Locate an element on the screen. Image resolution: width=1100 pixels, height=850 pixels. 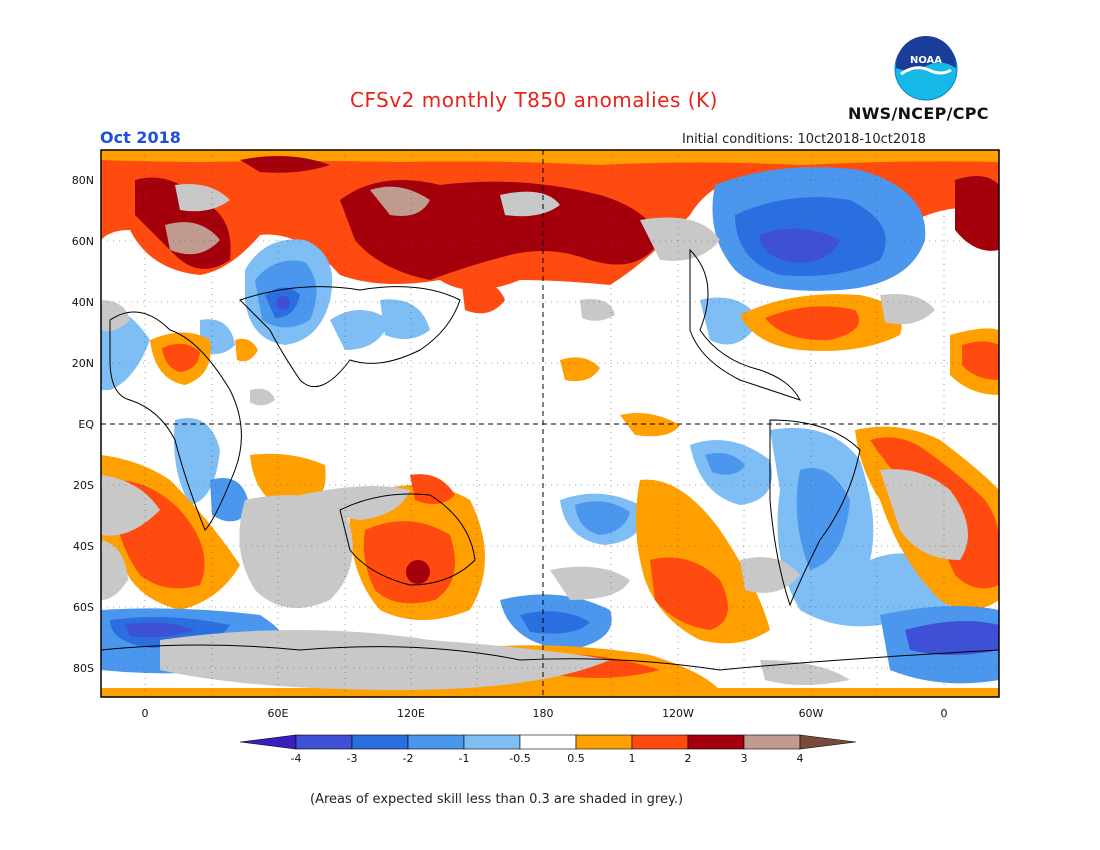
lon-label: 120E is located at coordinates (411, 713).